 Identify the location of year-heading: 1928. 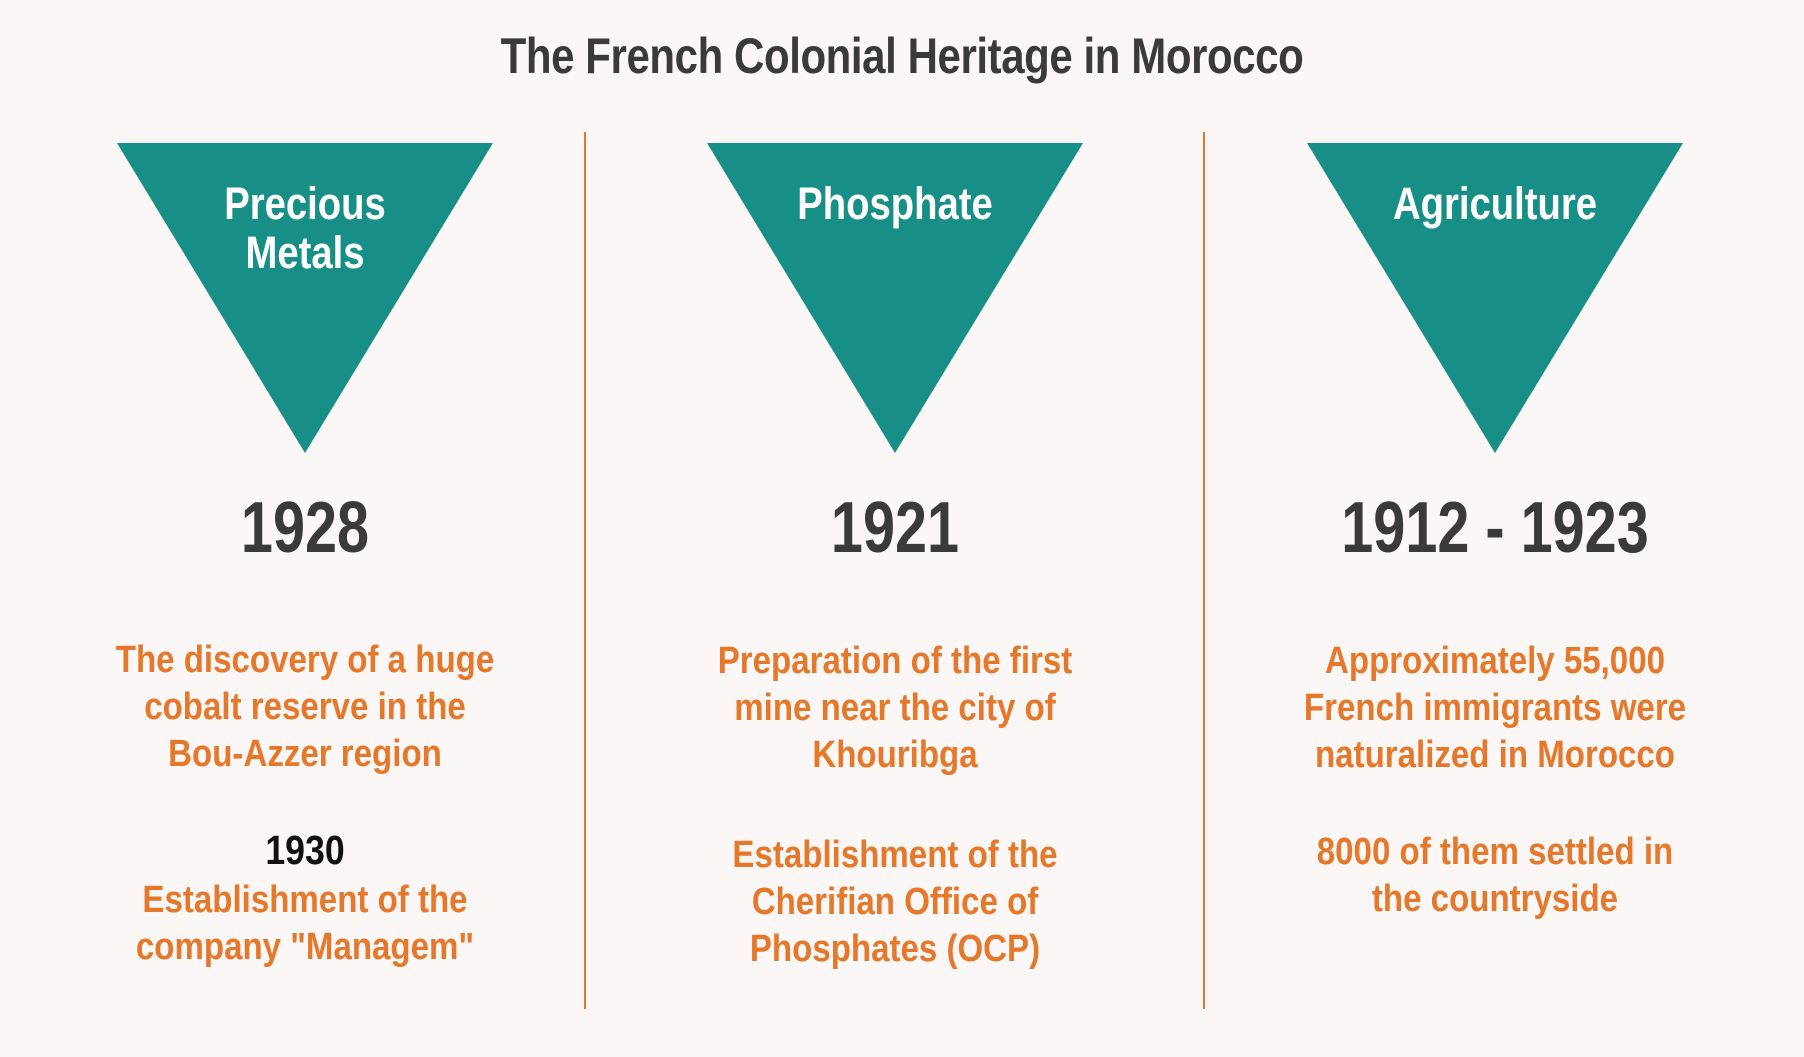
(305, 528).